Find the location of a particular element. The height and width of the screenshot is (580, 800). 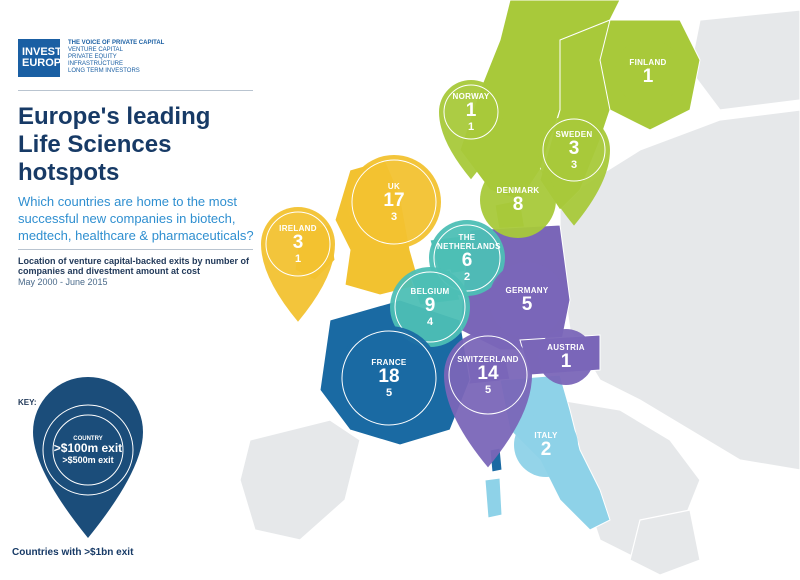

marker-austria is located at coordinates (566, 357).